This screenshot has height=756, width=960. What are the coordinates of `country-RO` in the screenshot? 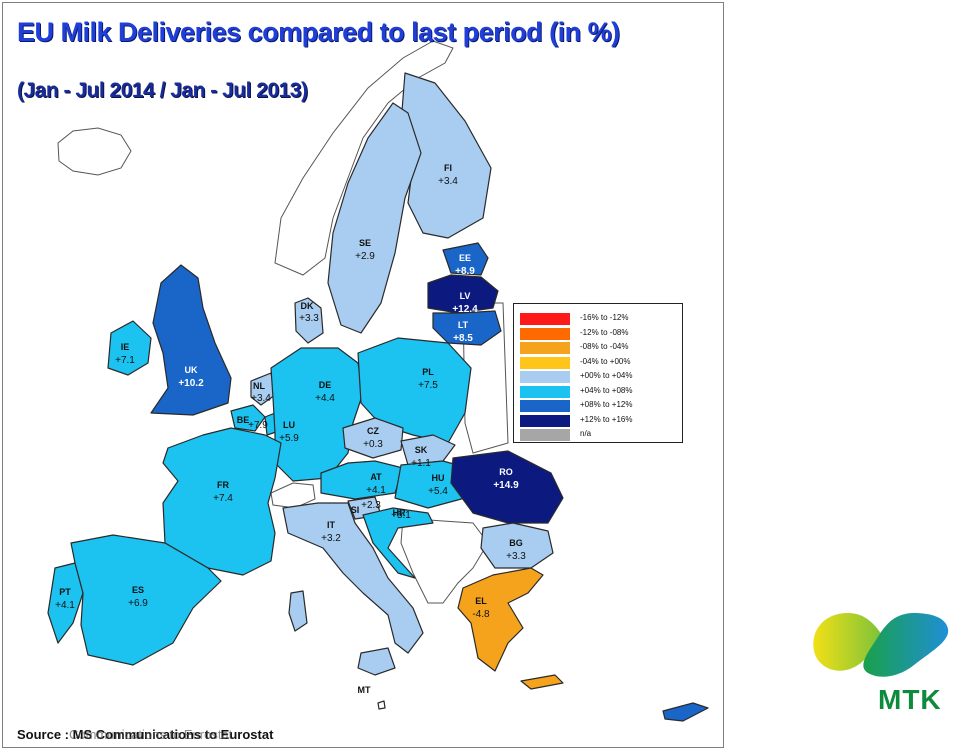 It's located at (507, 487).